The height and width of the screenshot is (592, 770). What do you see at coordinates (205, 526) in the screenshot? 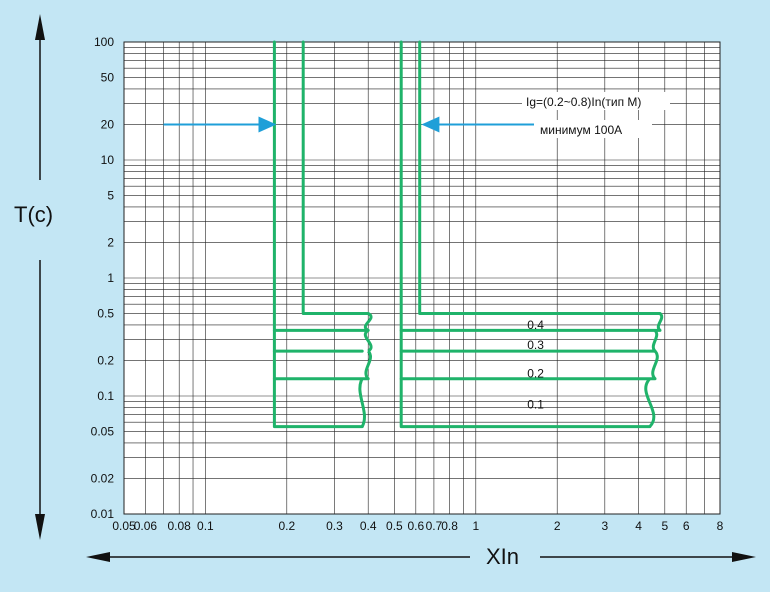
I see `x-tick-label: 0.1` at bounding box center [205, 526].